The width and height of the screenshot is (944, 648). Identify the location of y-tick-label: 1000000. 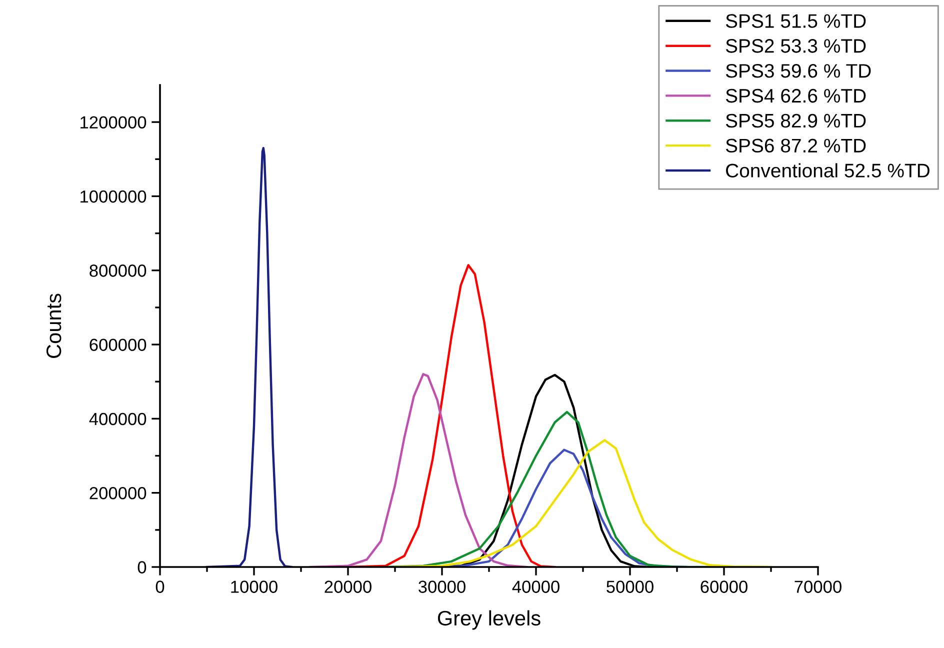
(113, 196).